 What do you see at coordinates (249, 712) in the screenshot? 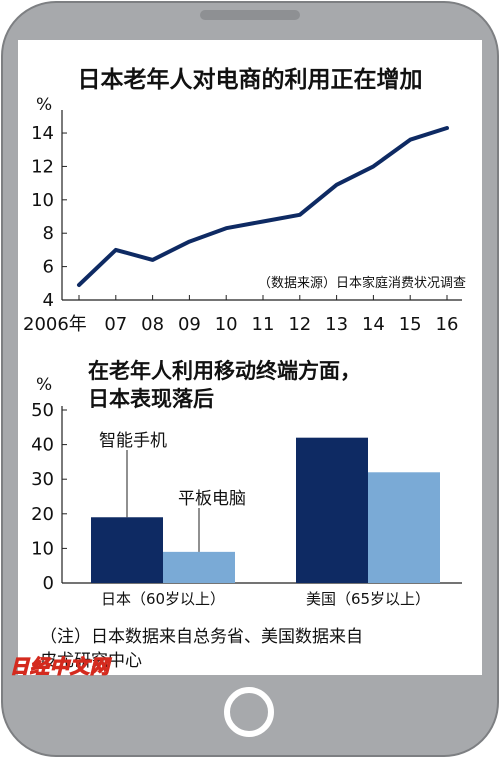
I see `home-button` at bounding box center [249, 712].